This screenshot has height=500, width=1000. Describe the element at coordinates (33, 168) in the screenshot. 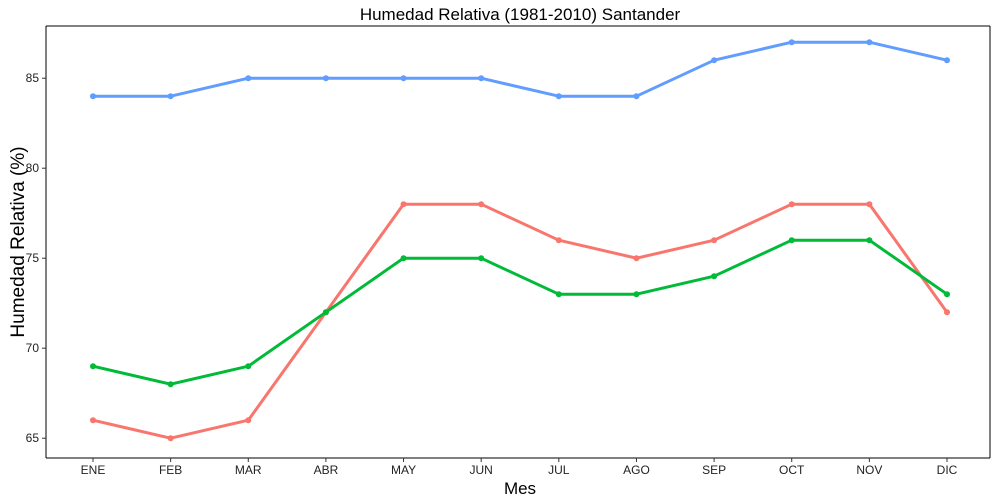

I see `y-tick-label: 80` at that location.